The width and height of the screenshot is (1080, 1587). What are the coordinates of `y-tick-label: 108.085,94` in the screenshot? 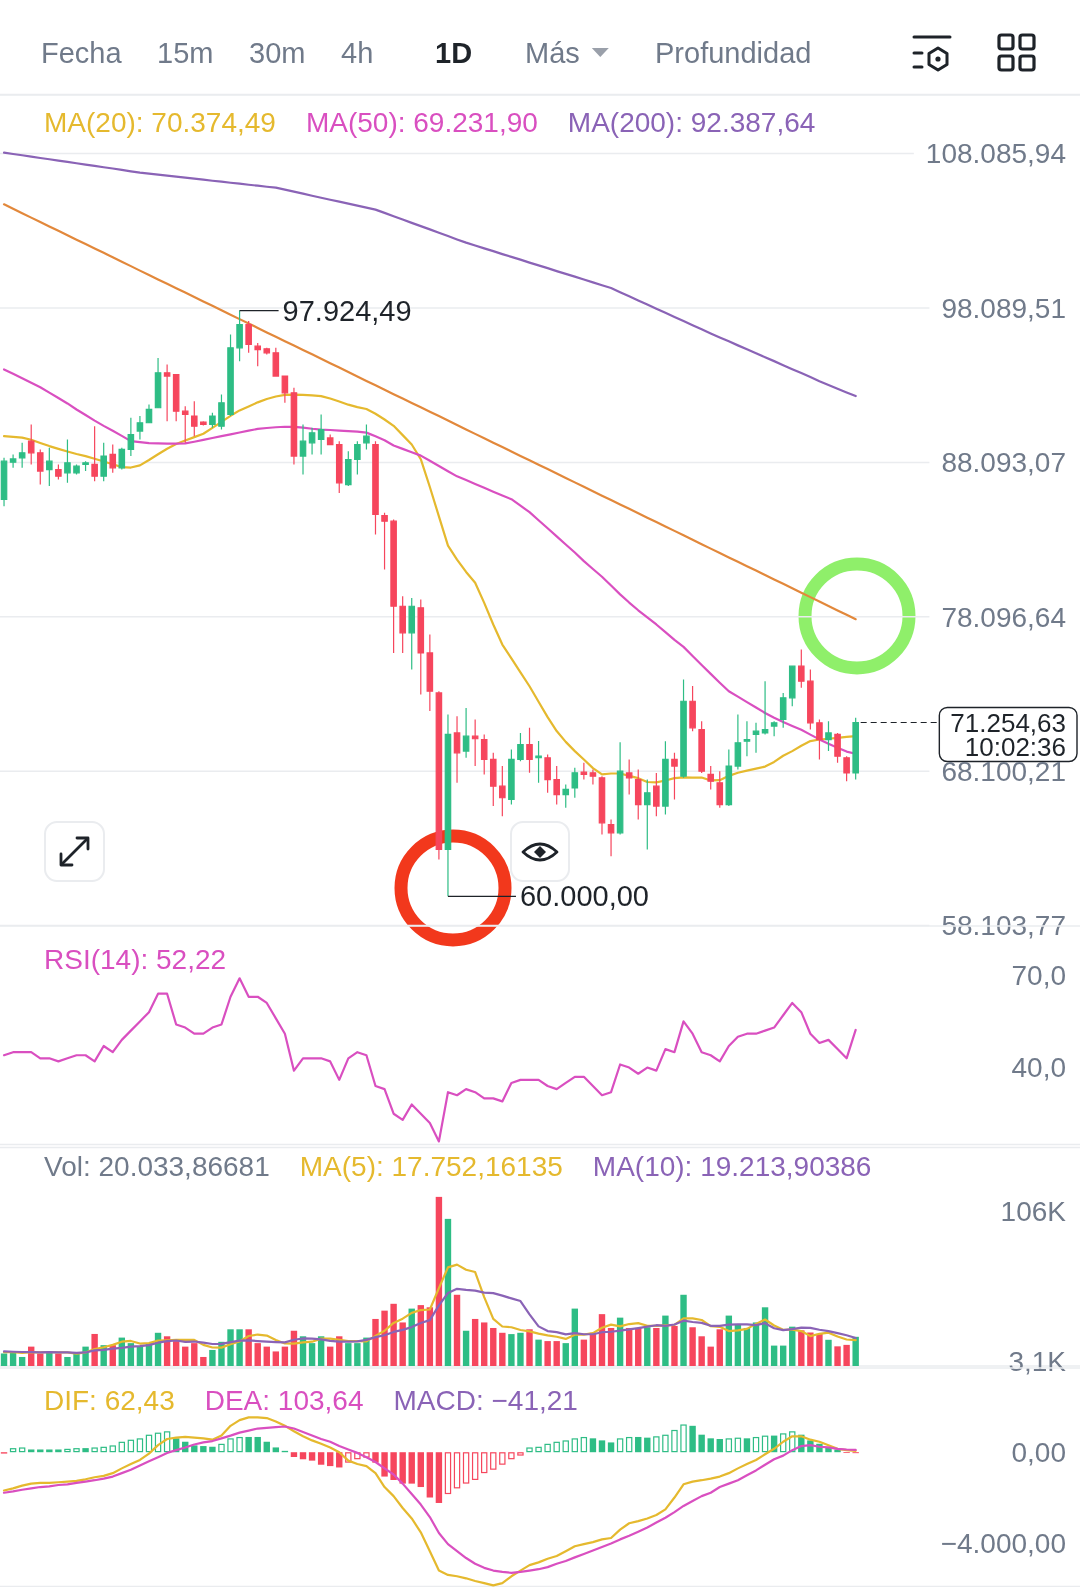 It's located at (995, 154).